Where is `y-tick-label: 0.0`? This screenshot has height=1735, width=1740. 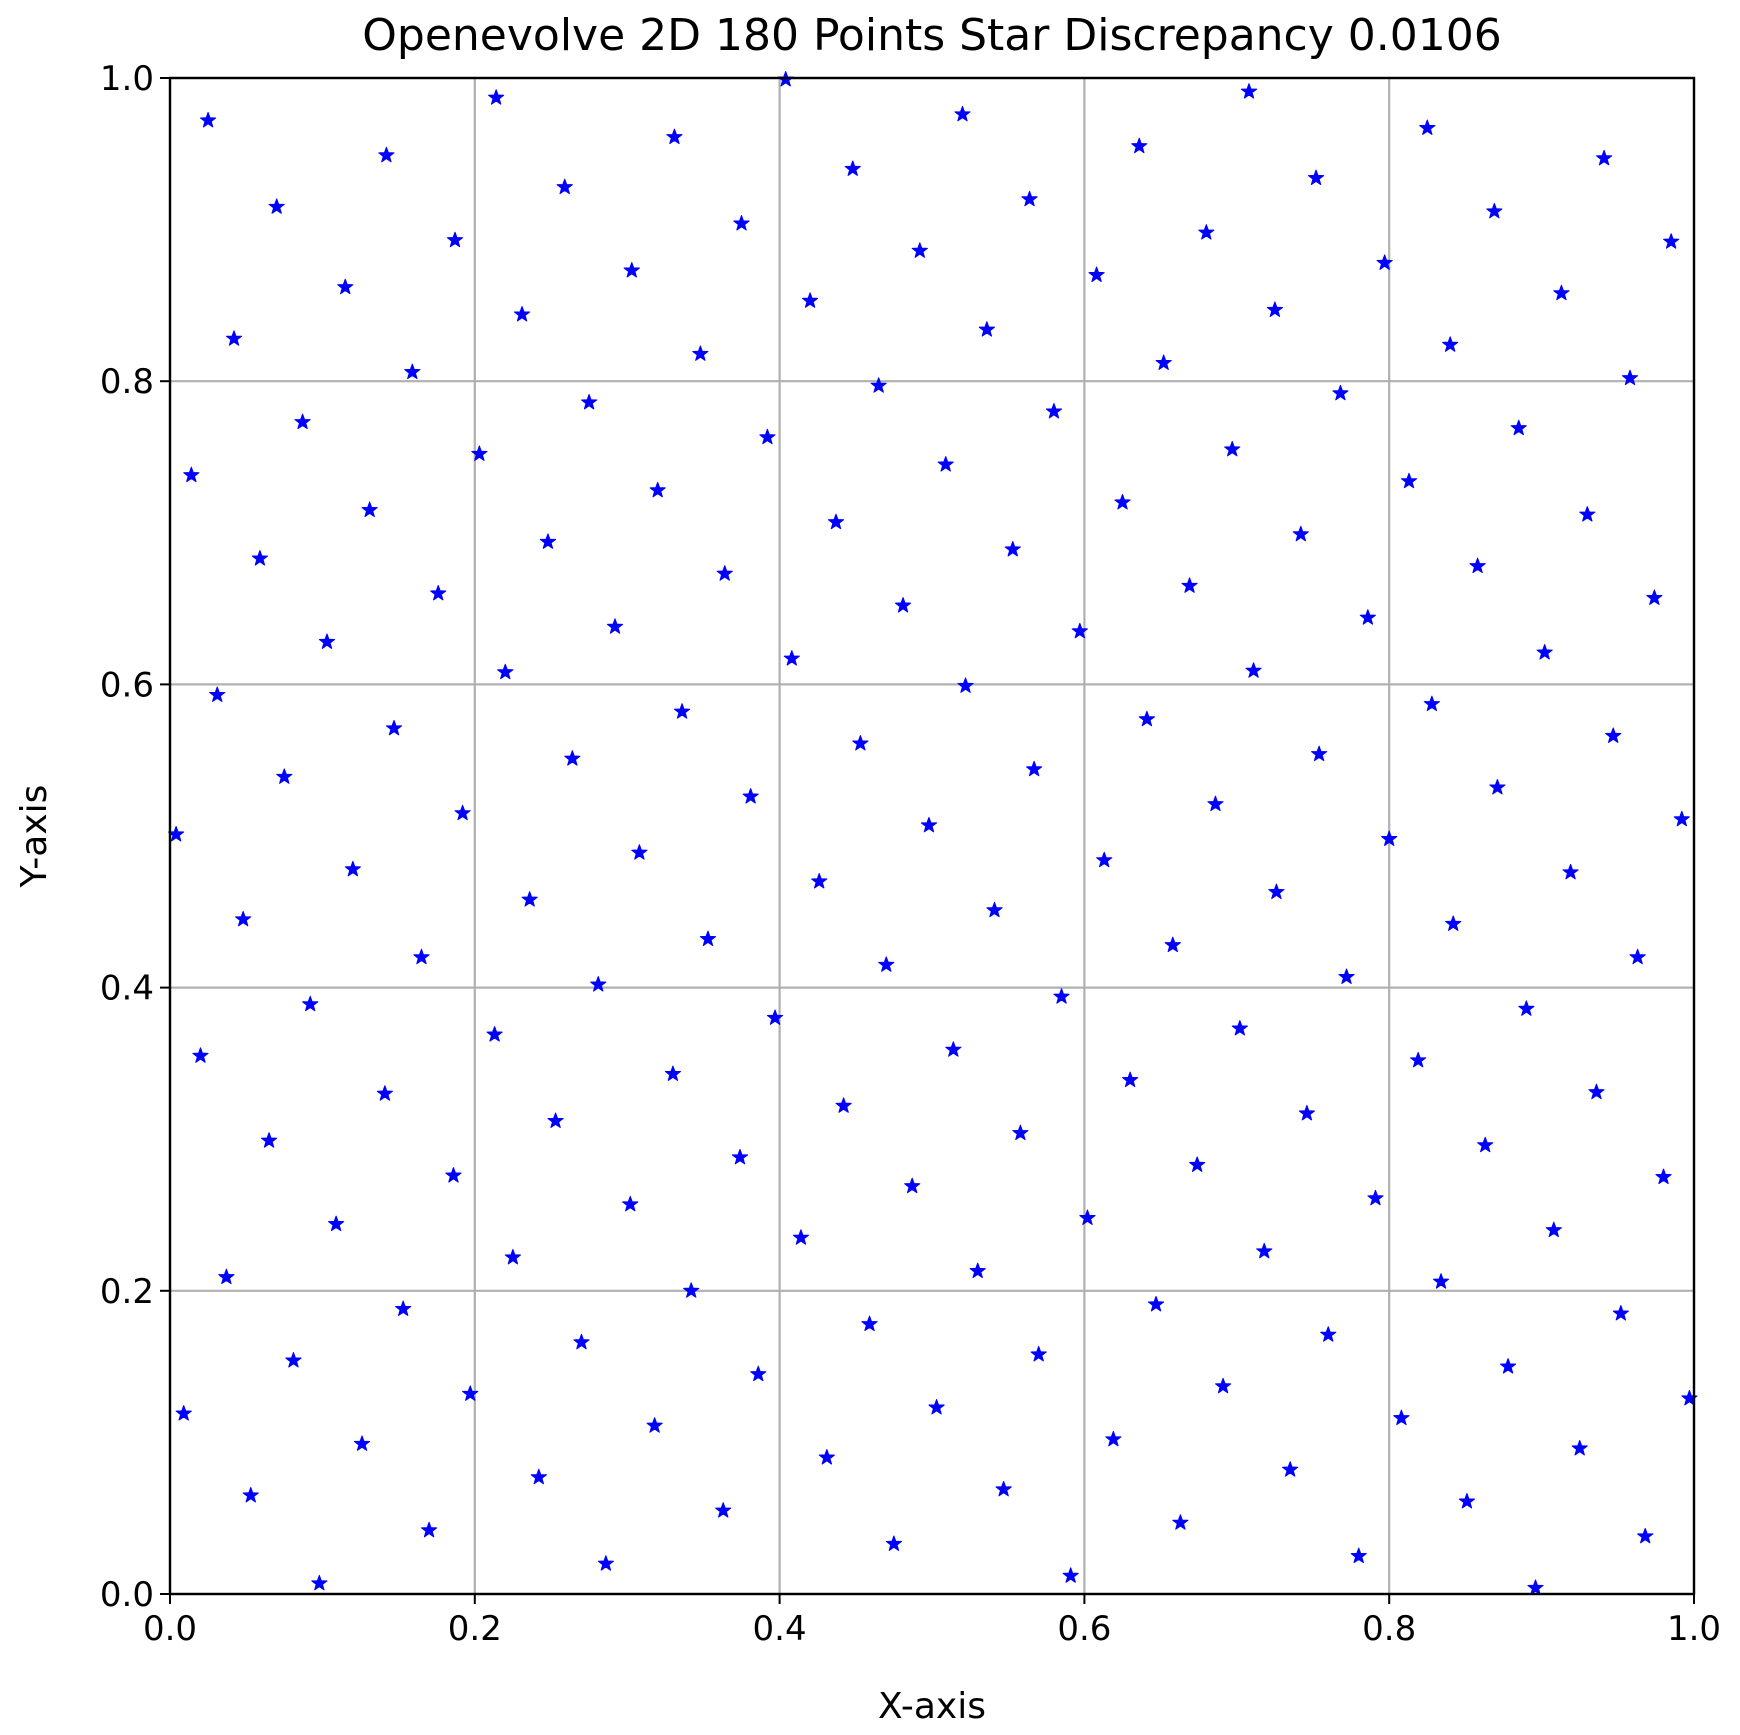 y-tick-label: 0.0 is located at coordinates (127, 1595).